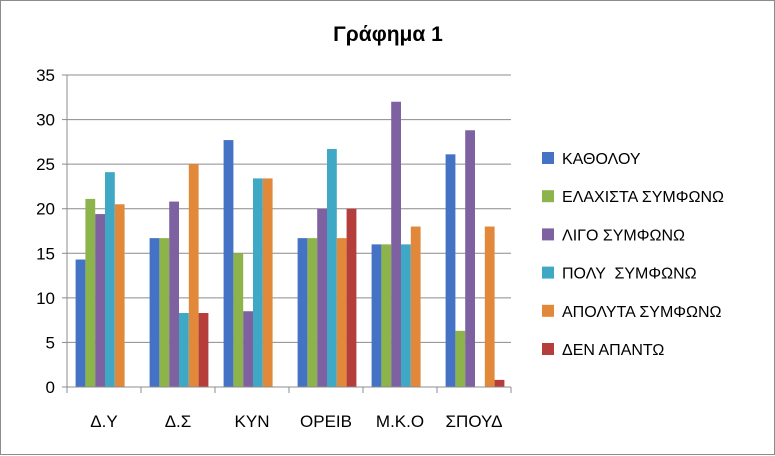 The width and height of the screenshot is (775, 456). What do you see at coordinates (388, 34) in the screenshot?
I see `chart-title: Γράφημα 1` at bounding box center [388, 34].